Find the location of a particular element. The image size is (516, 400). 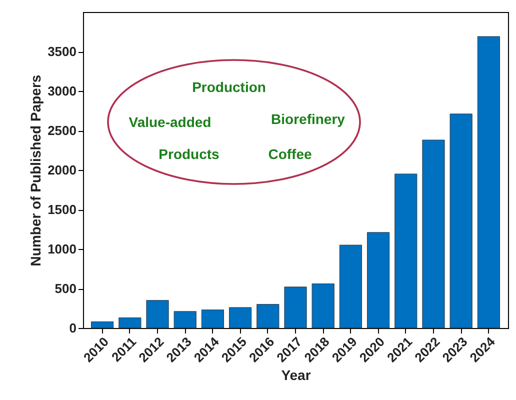

annotation: Value-added is located at coordinates (170, 122).